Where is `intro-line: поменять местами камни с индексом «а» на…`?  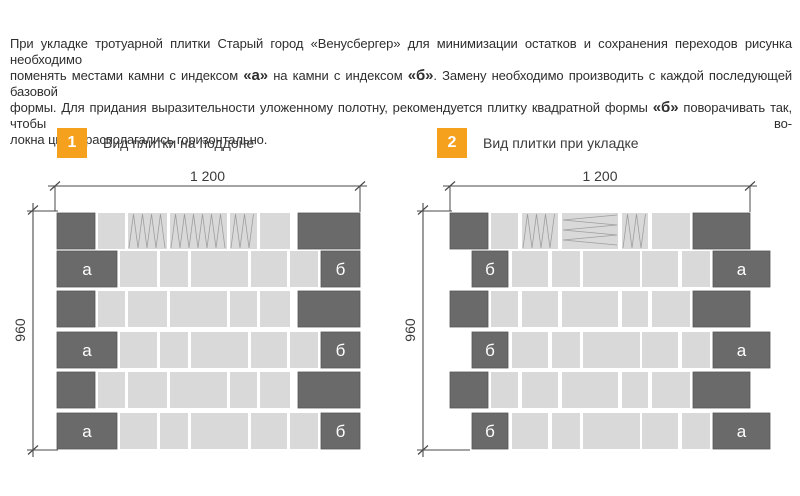
intro-line: поменять местами камни с индексом «а» на… is located at coordinates (401, 83).